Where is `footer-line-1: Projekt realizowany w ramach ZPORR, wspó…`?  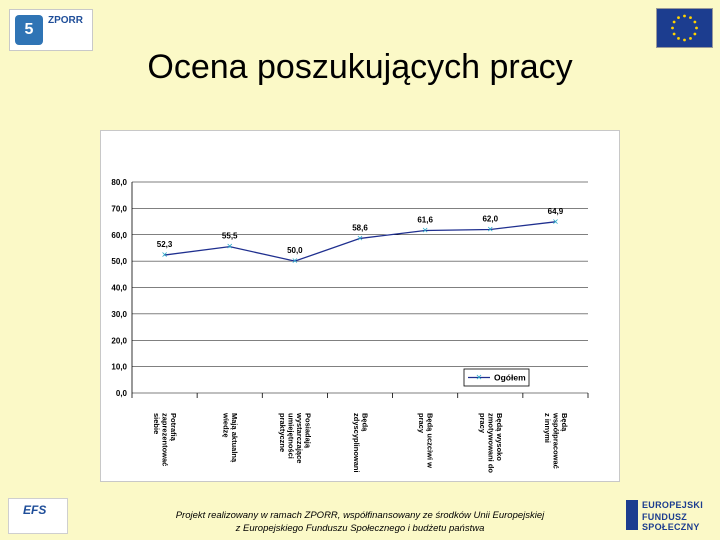 footer-line-1: Projekt realizowany w ramach ZPORR, wspó… is located at coordinates (360, 515).